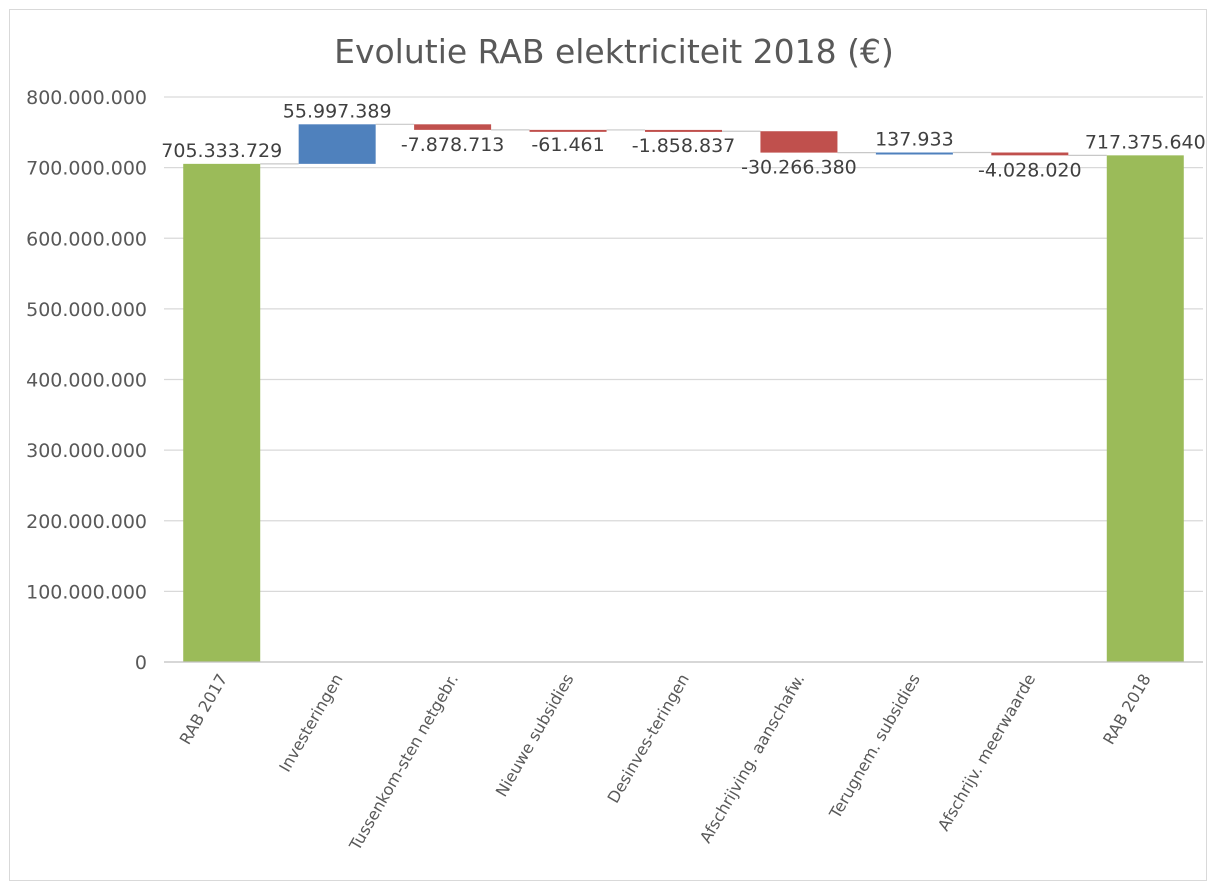  What do you see at coordinates (874, 747) in the screenshot?
I see `category-label: Terugnem. subsidies` at bounding box center [874, 747].